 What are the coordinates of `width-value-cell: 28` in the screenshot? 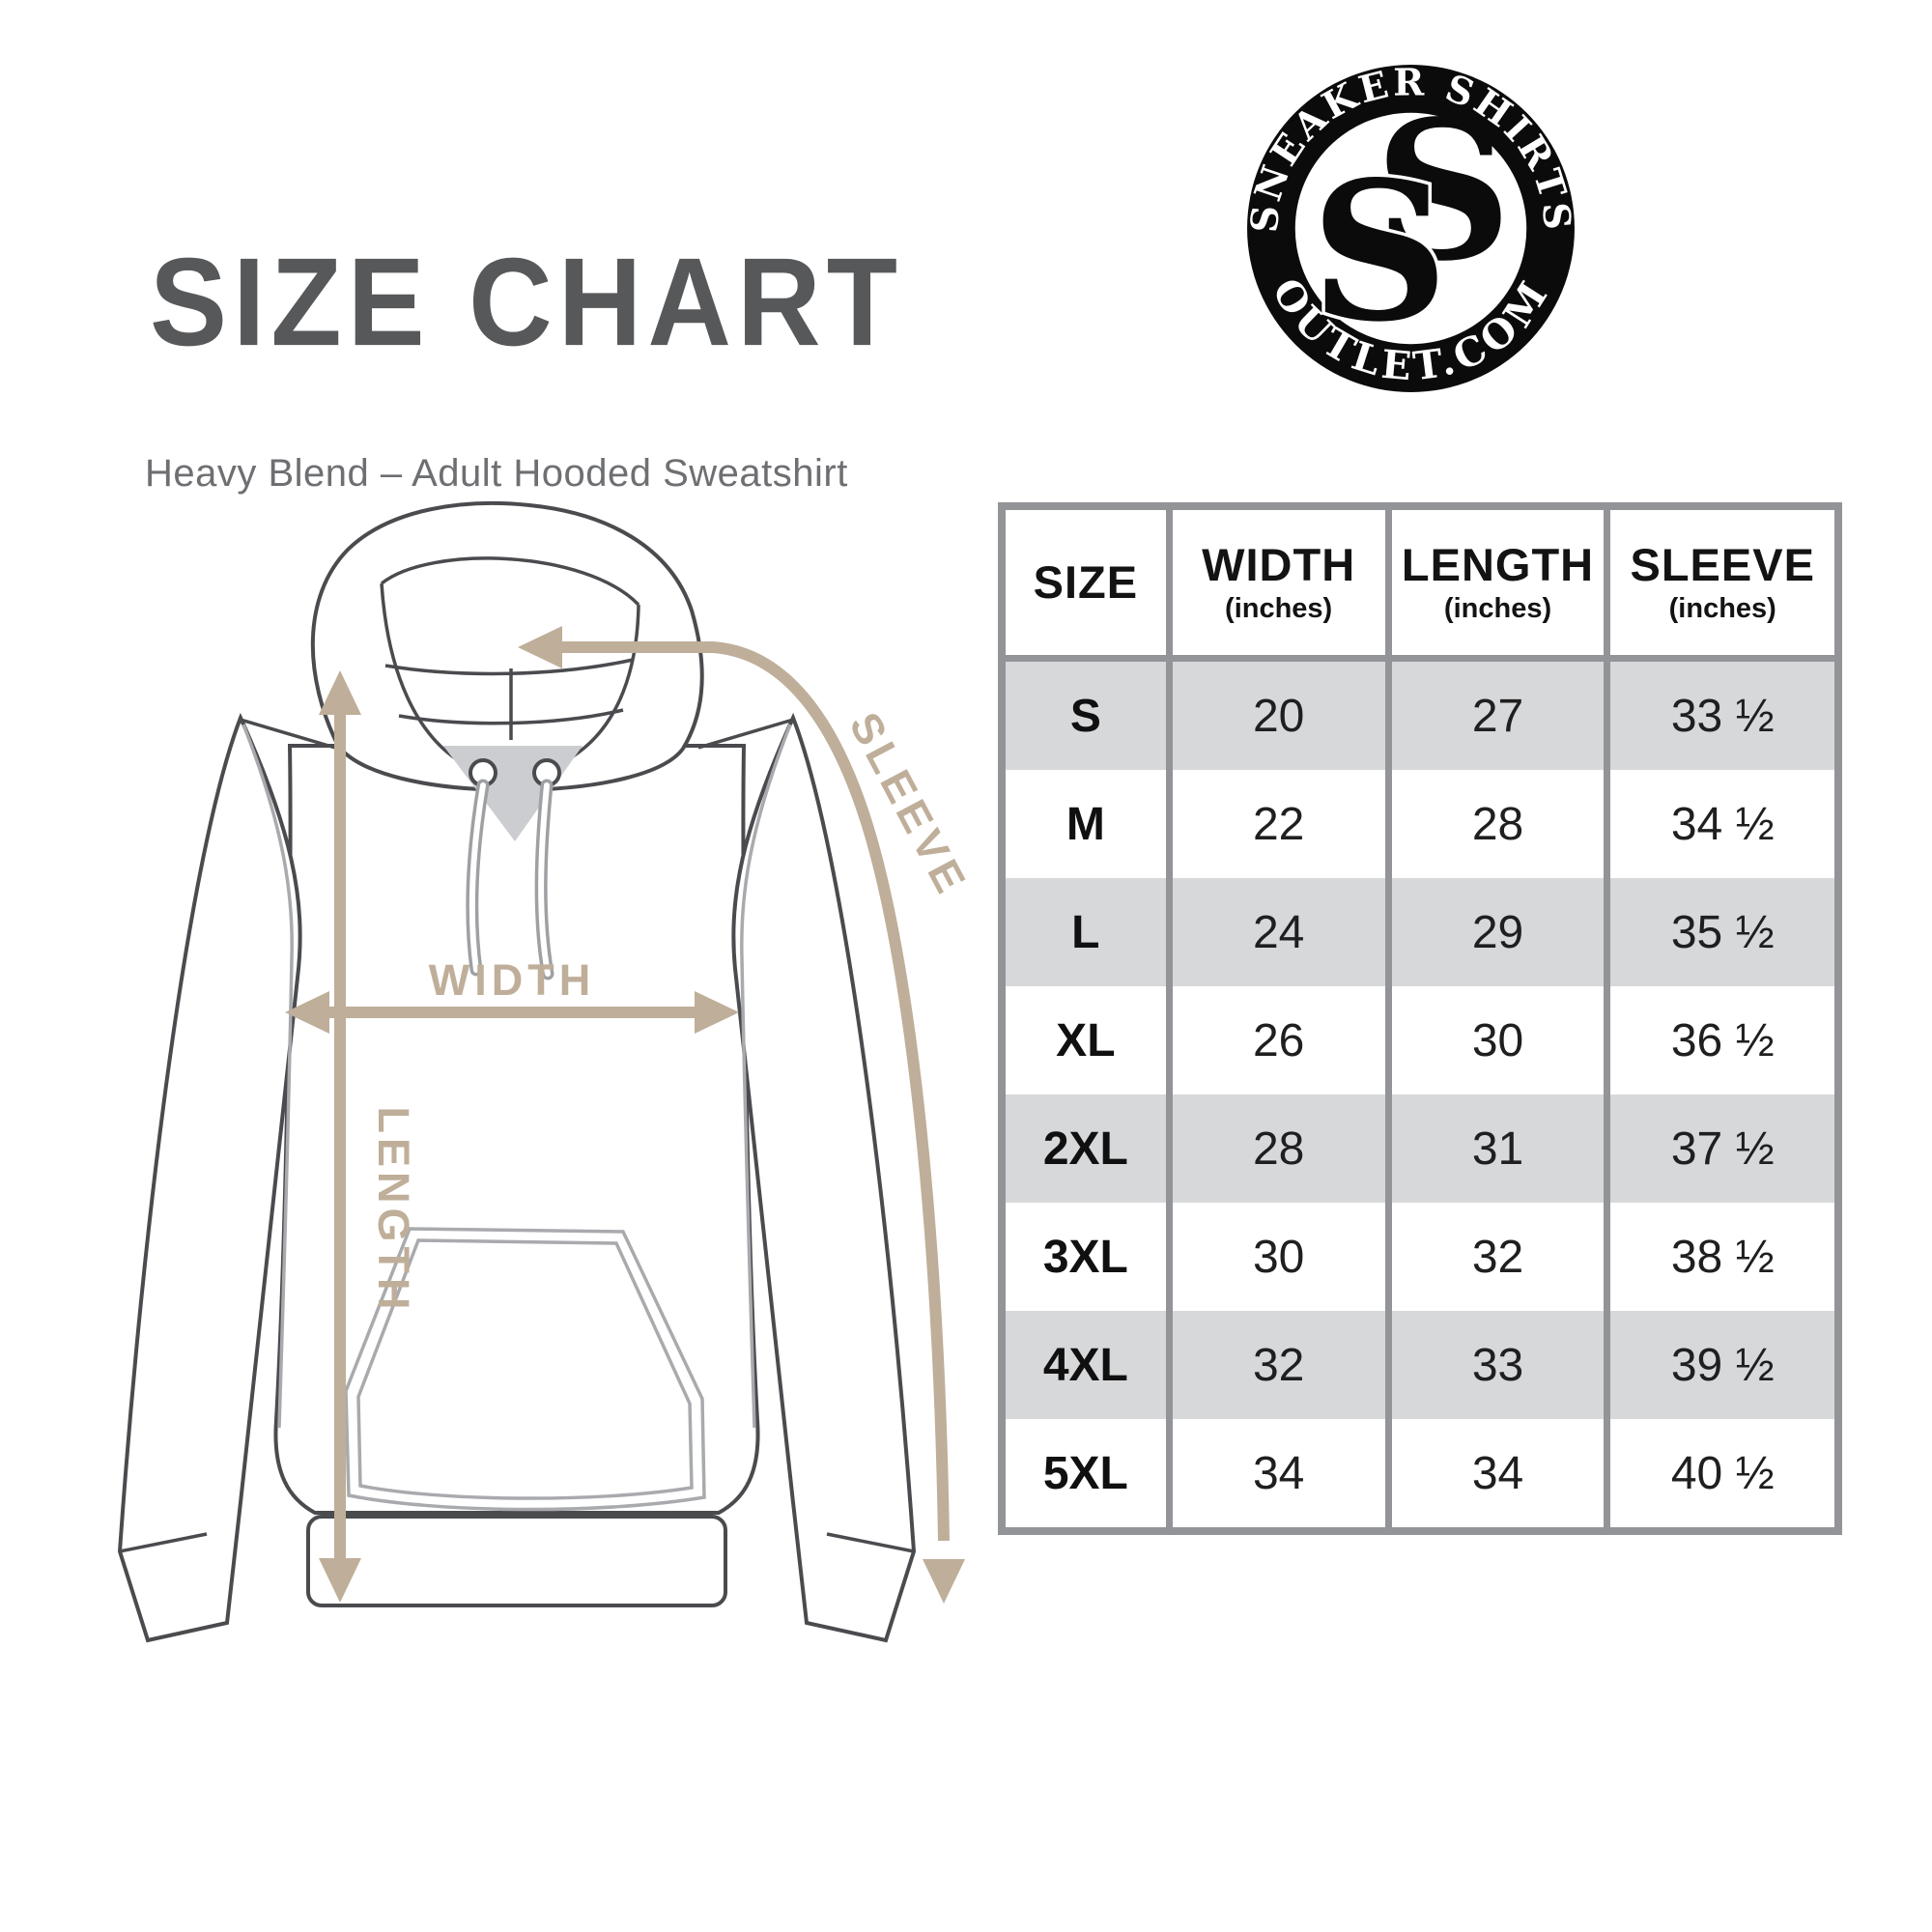 It's located at (1277, 1148).